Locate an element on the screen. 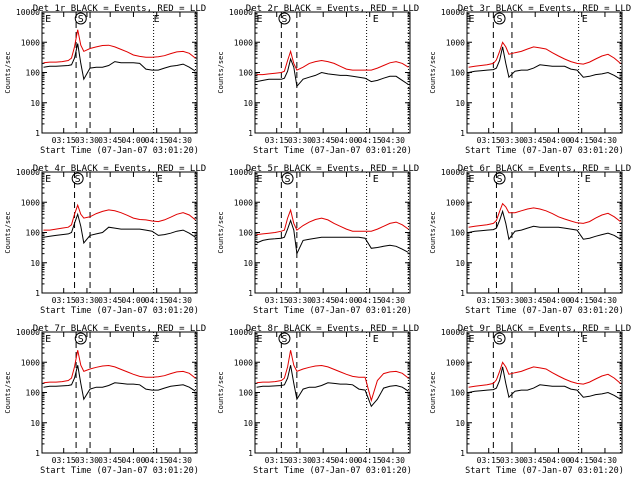 Image resolution: width=640 pixels, height=480 pixels. panel-title: Det 1r BLACK = Events, RED = LLD is located at coordinates (119, 9).